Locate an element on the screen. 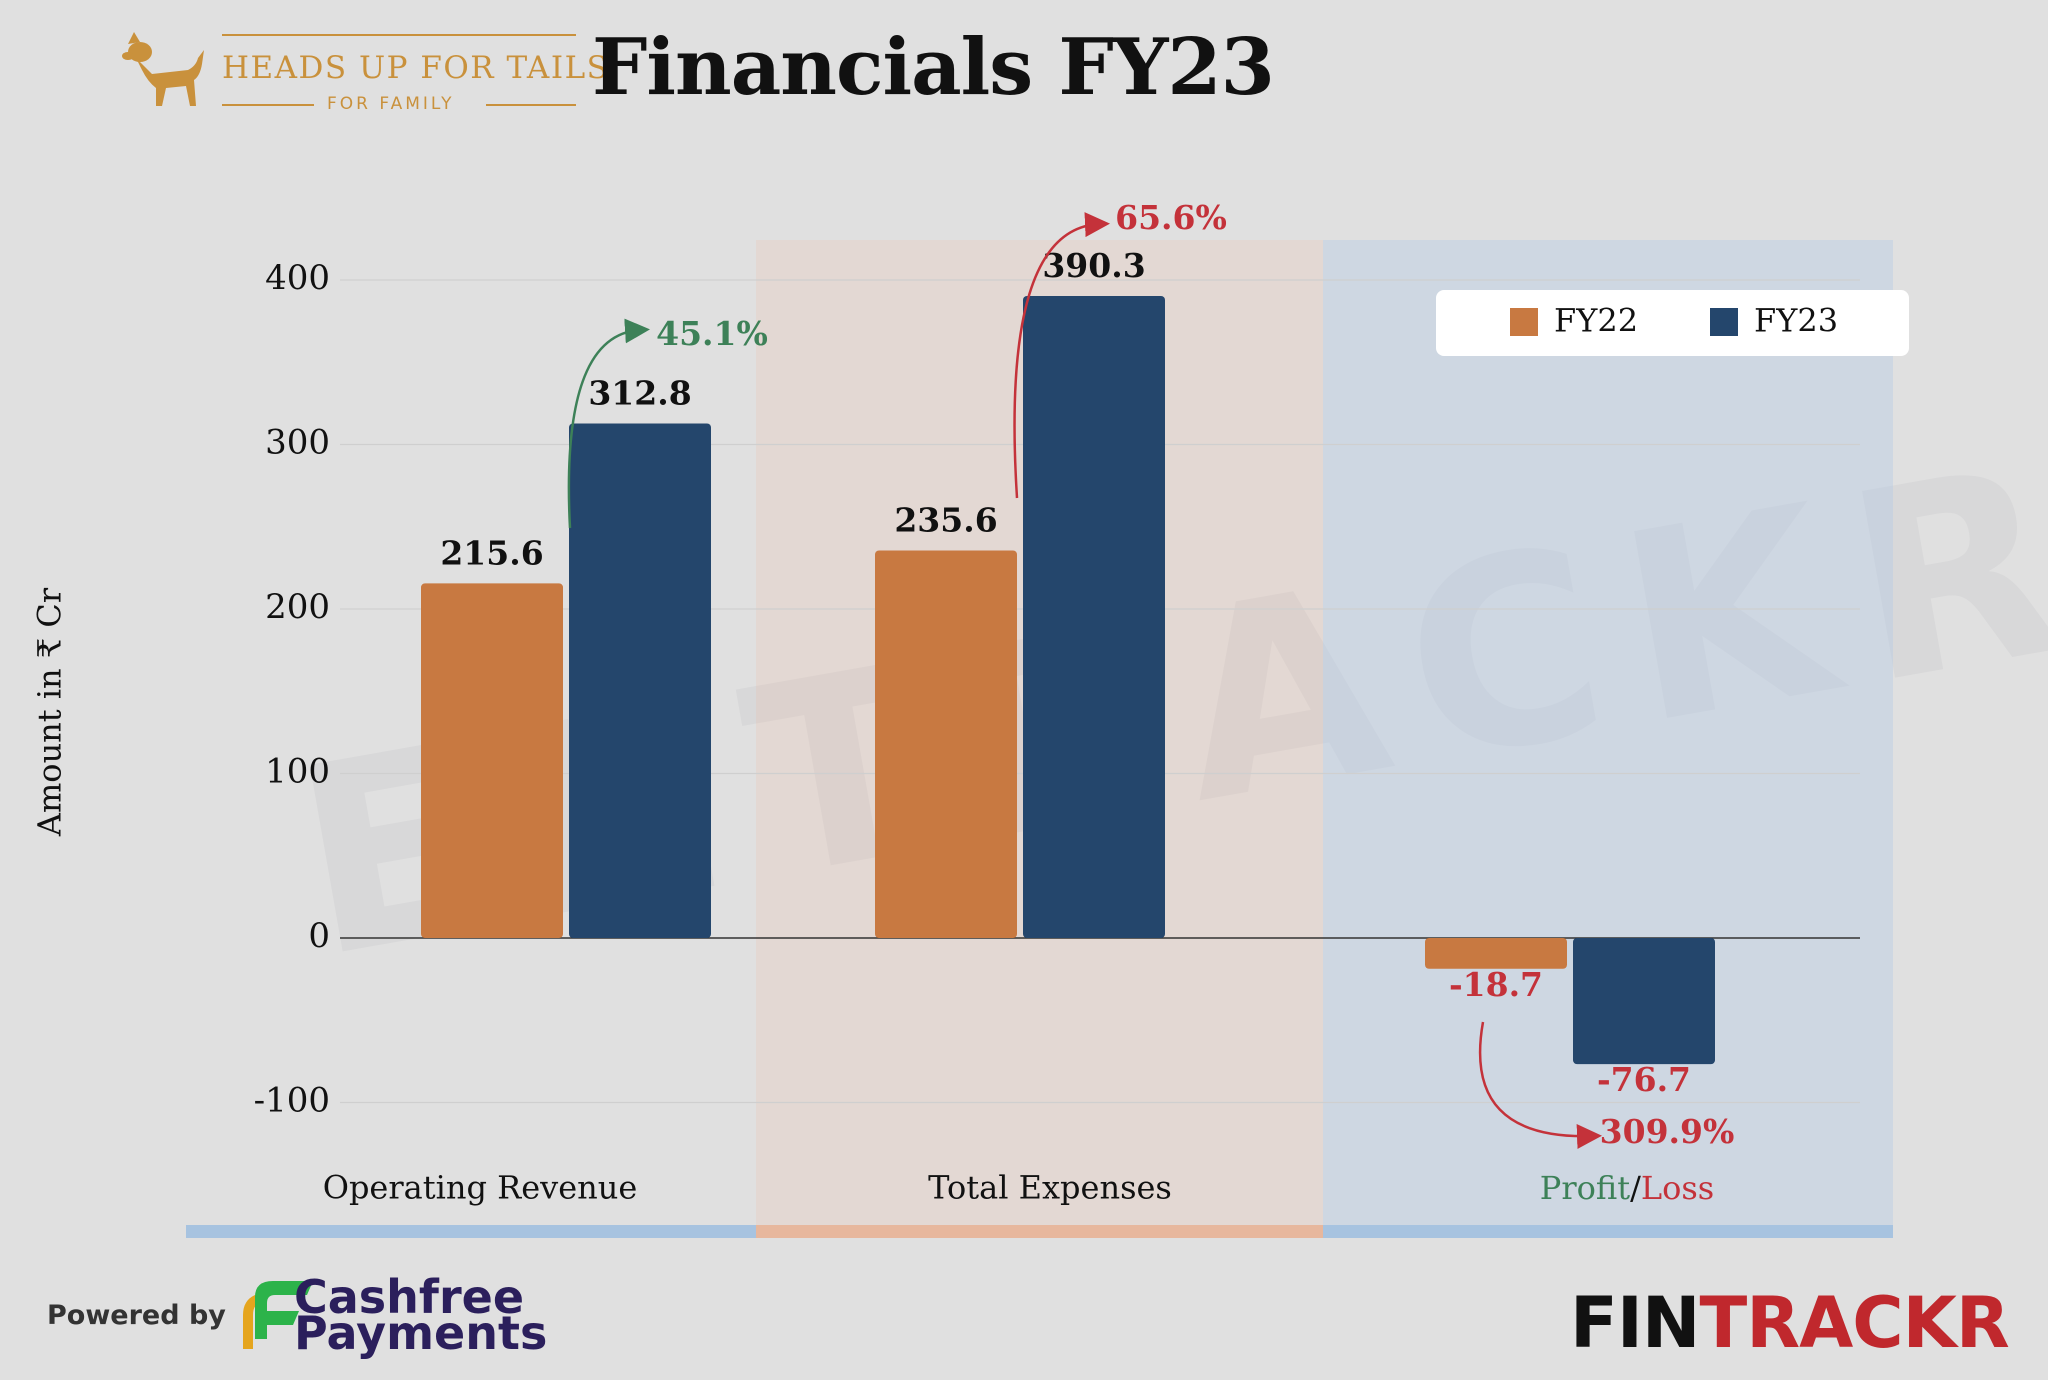  y-tick-label: -100 is located at coordinates (292, 1101).